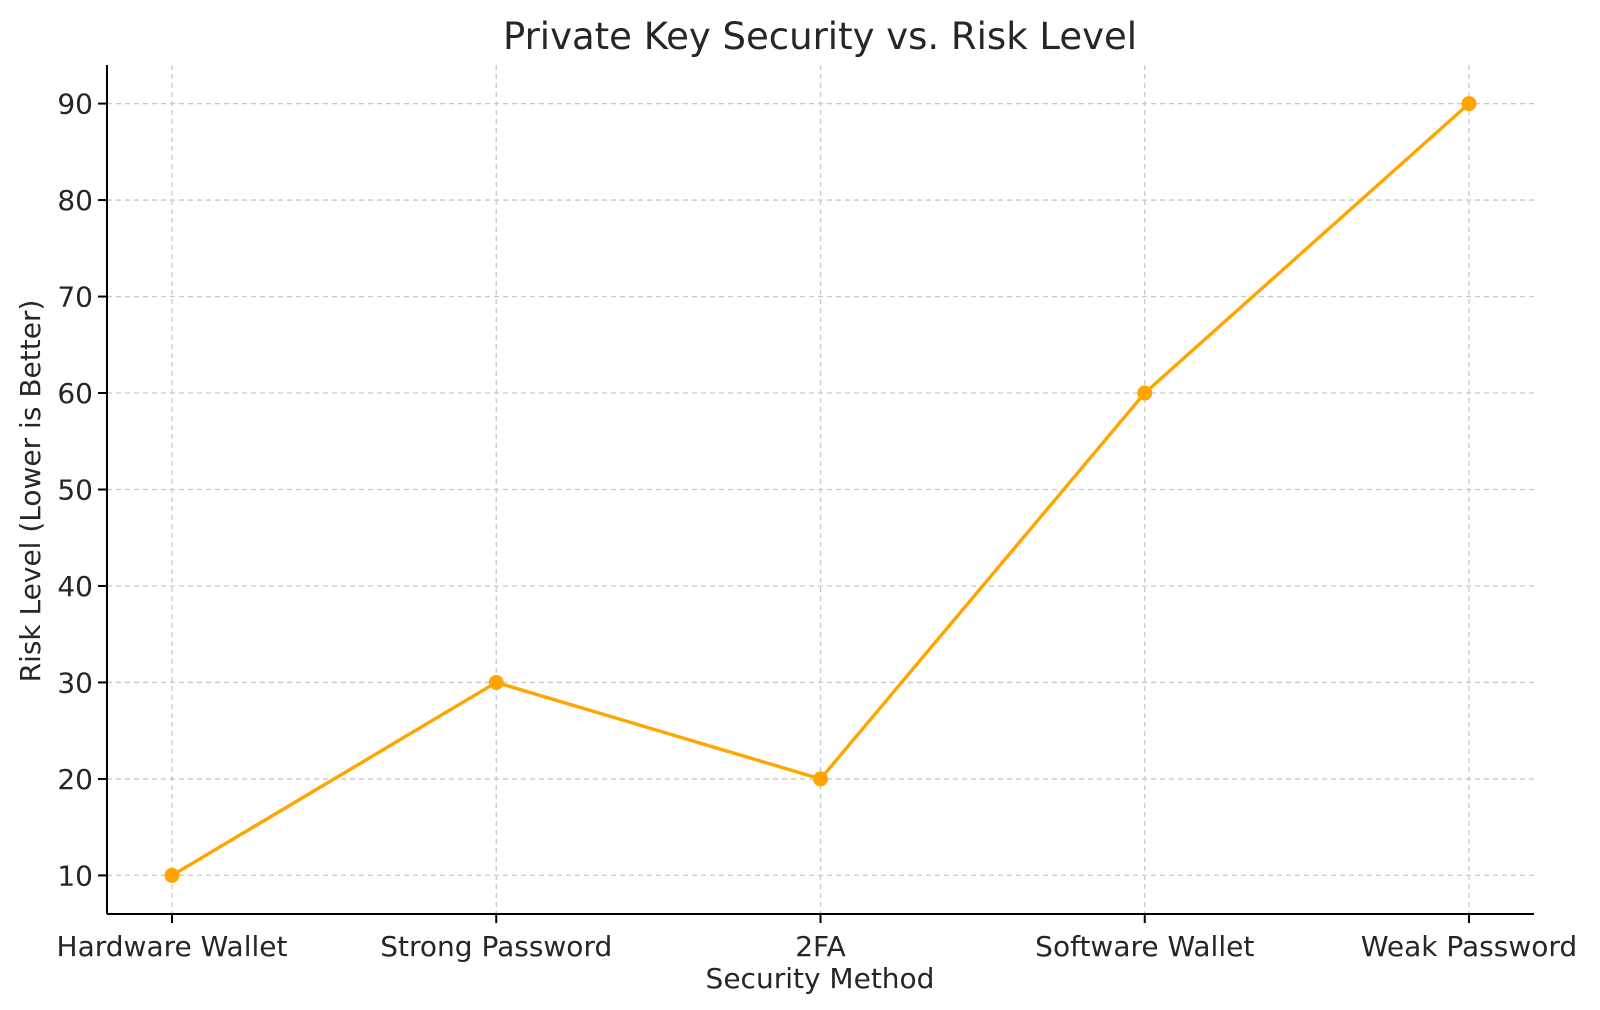 The image size is (1600, 1010). Describe the element at coordinates (75, 490) in the screenshot. I see `y-tick-label: 50` at that location.